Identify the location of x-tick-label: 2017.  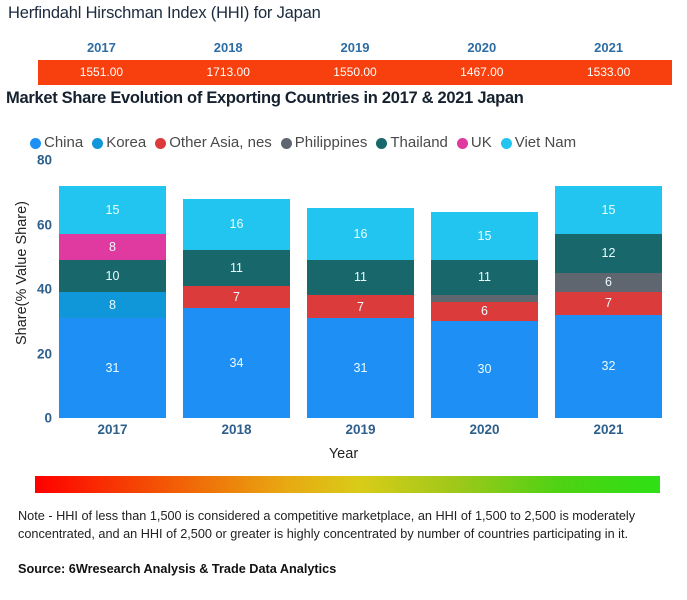
(112, 429).